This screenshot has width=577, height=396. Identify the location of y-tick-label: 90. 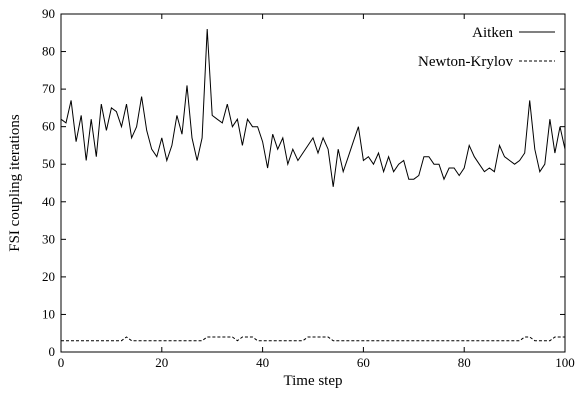
(48, 13).